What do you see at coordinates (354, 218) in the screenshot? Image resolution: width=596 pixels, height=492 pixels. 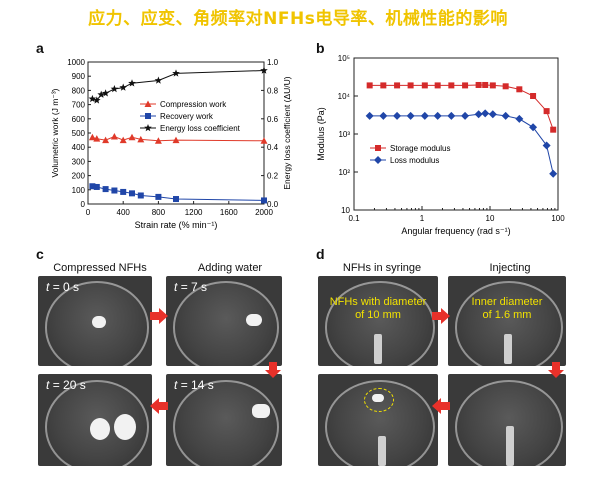 I see `x-tick-label: 0.1` at bounding box center [354, 218].